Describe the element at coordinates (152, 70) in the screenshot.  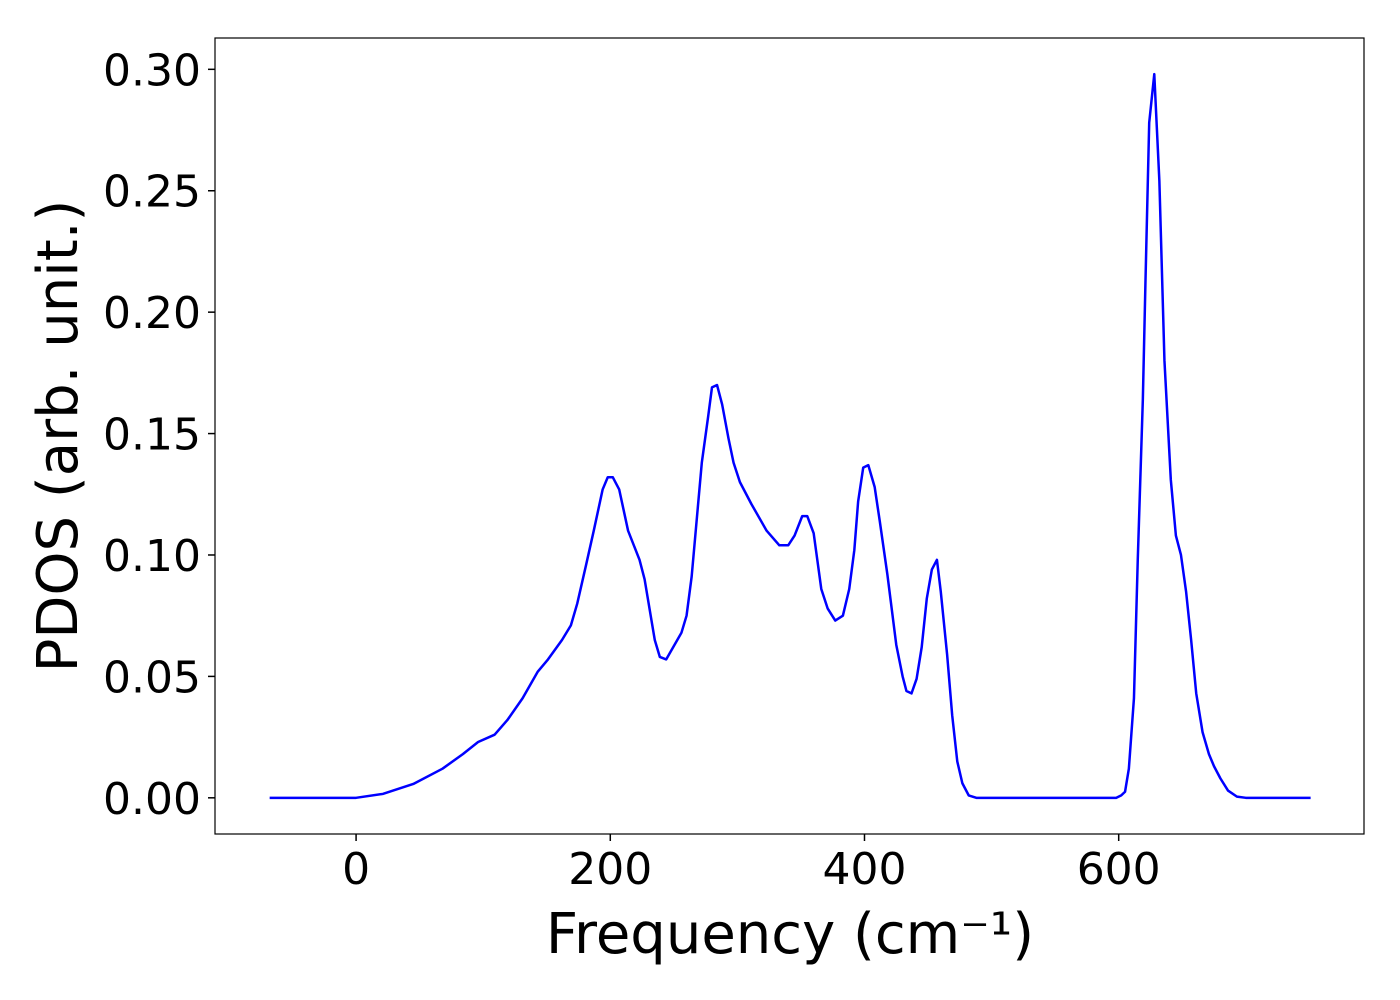
I see `y-tick-label: 0.30` at that location.